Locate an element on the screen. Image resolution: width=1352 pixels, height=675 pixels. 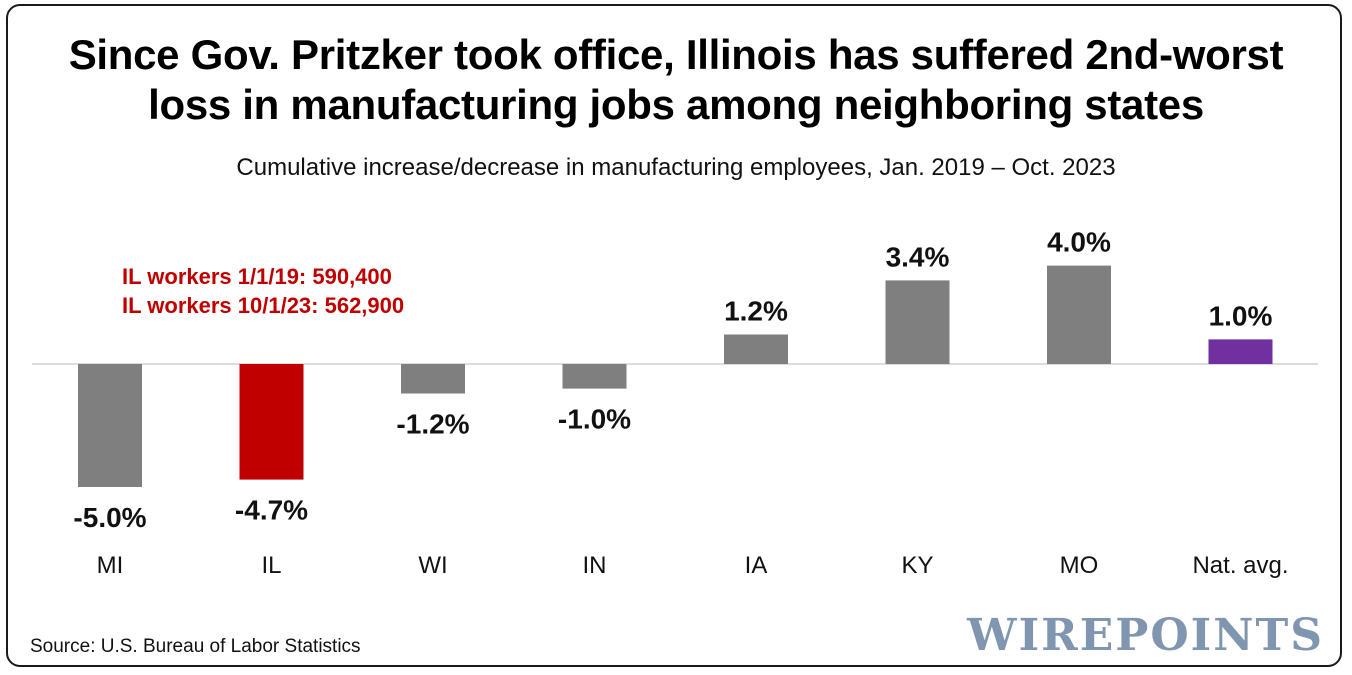
category-label: MI is located at coordinates (110, 565).